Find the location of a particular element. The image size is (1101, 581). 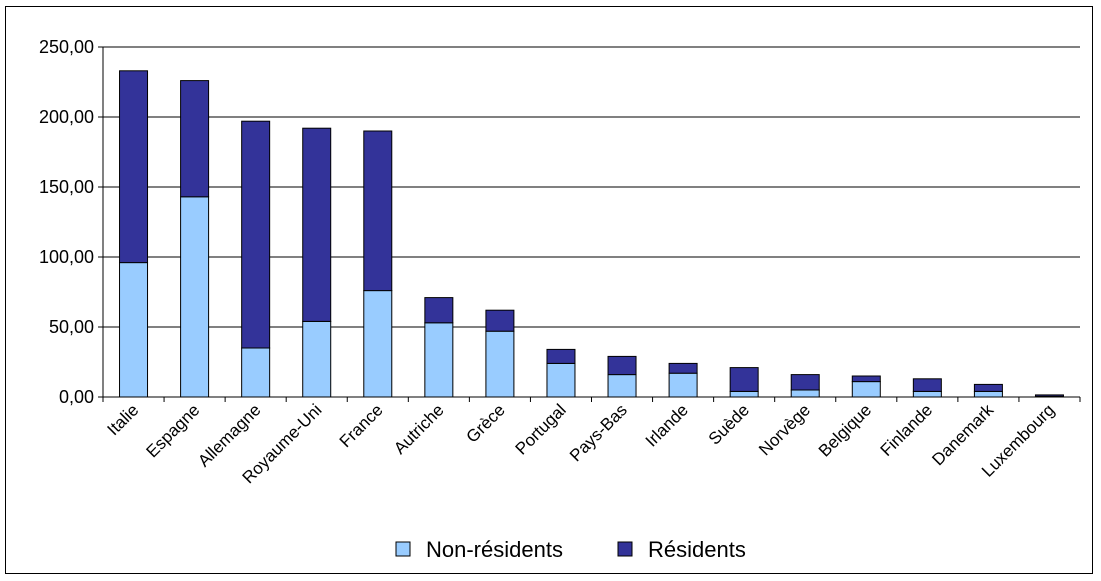

y-tick-label: 250,00 is located at coordinates (66, 47).